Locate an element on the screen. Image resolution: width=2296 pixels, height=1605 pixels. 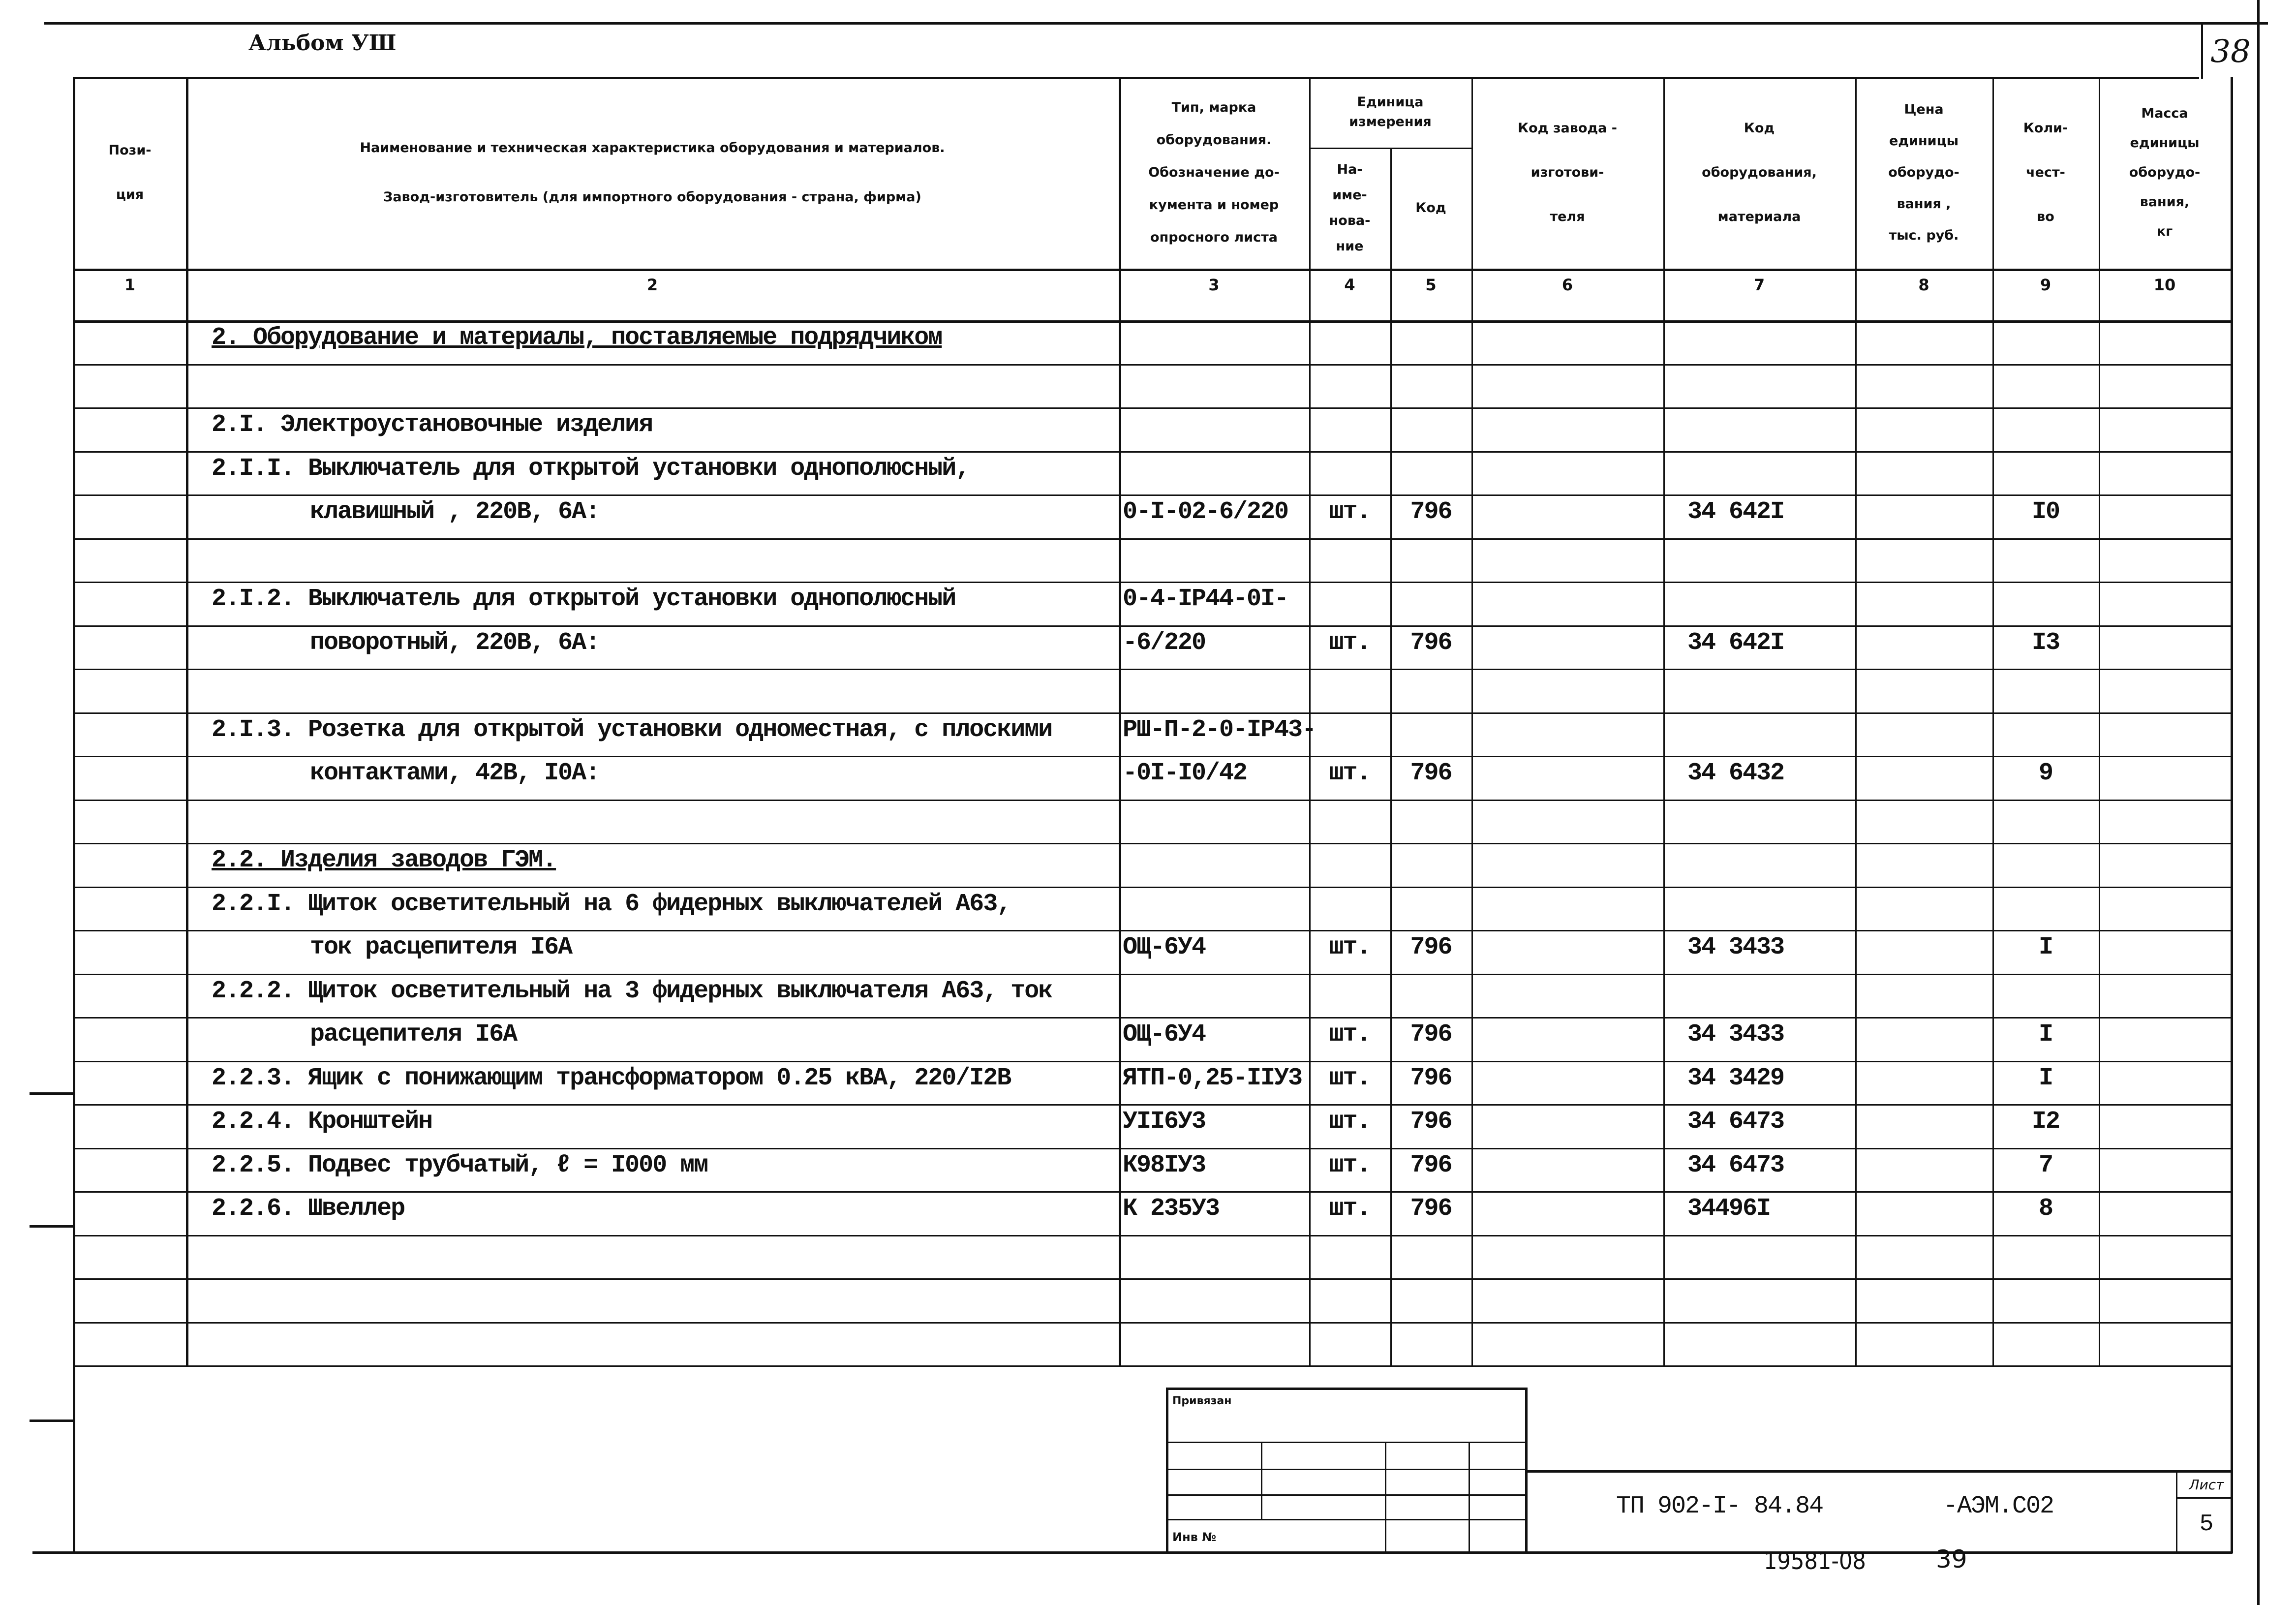
item-name: 2.I. Электроустановочные изделия is located at coordinates (432, 425).